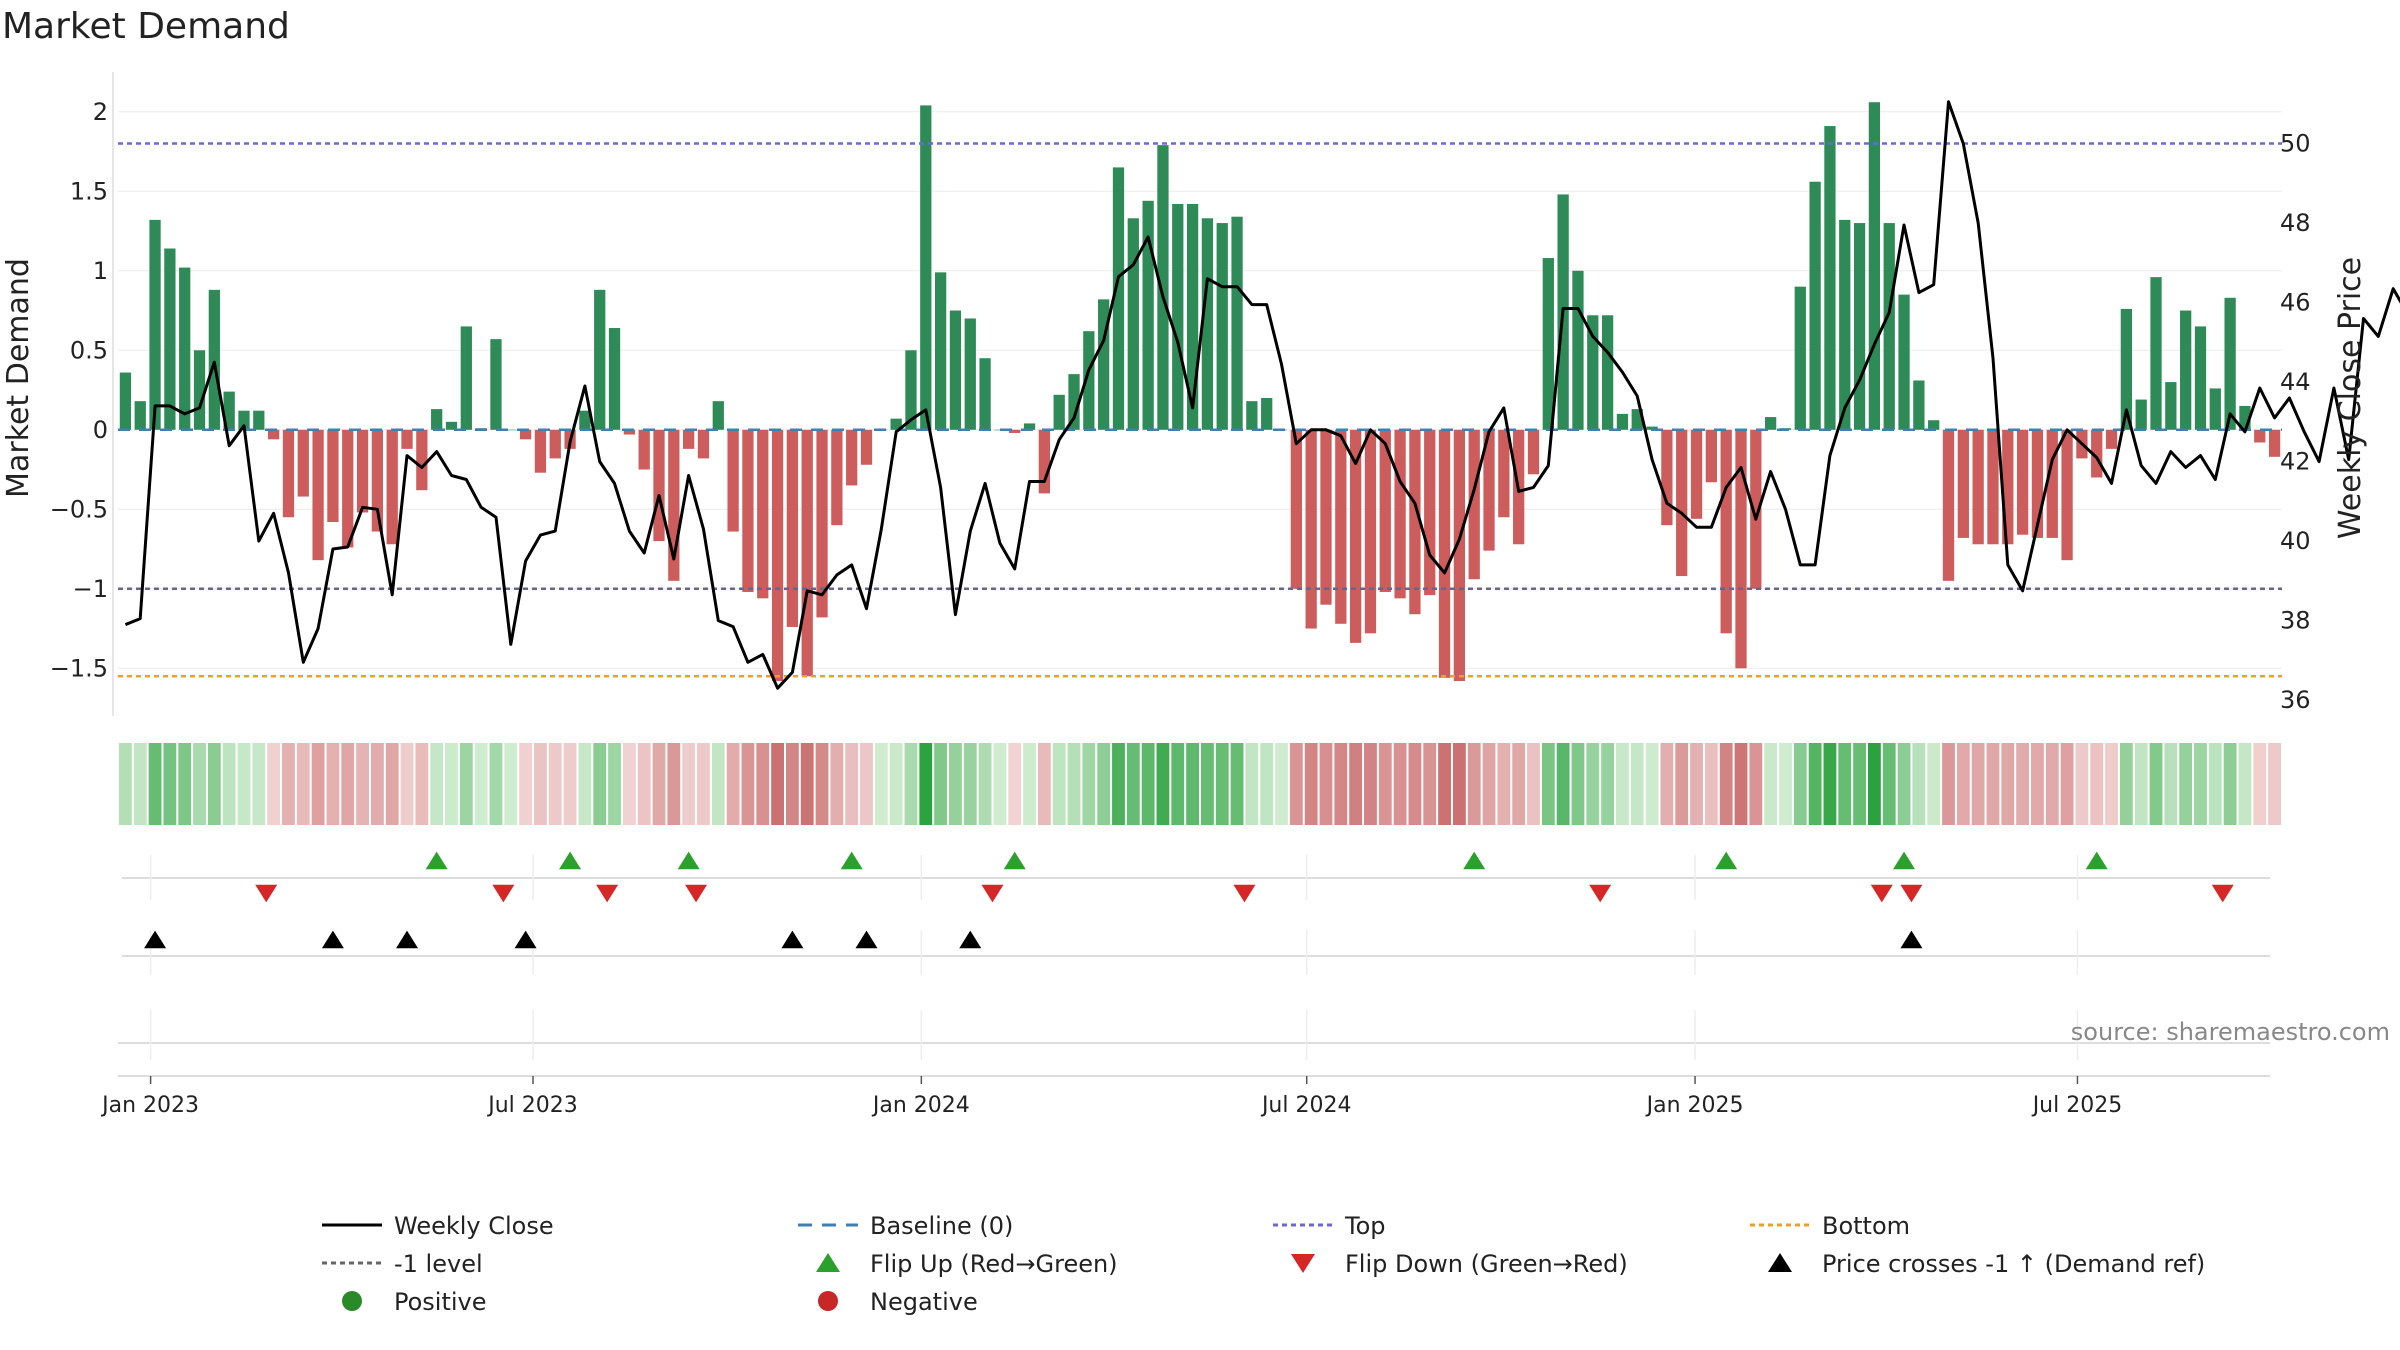 The height and width of the screenshot is (1350, 2400). Describe the element at coordinates (2222, 893) in the screenshot. I see `flip-down-marker` at that location.